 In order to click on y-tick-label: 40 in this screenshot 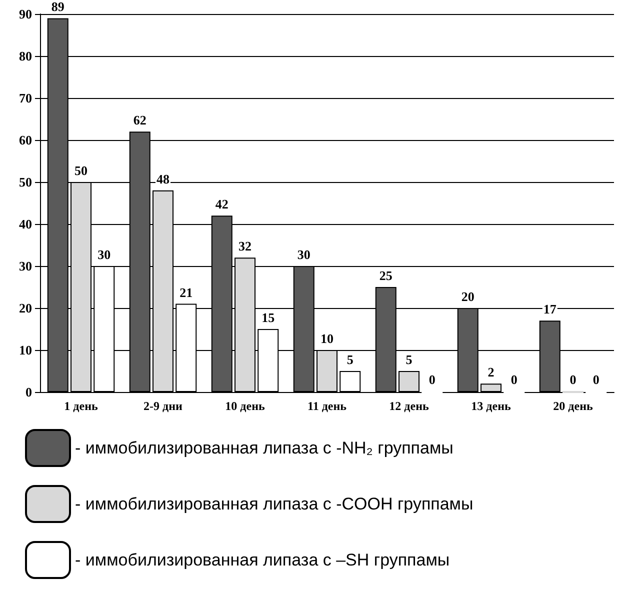, I will do `click(25, 224)`.